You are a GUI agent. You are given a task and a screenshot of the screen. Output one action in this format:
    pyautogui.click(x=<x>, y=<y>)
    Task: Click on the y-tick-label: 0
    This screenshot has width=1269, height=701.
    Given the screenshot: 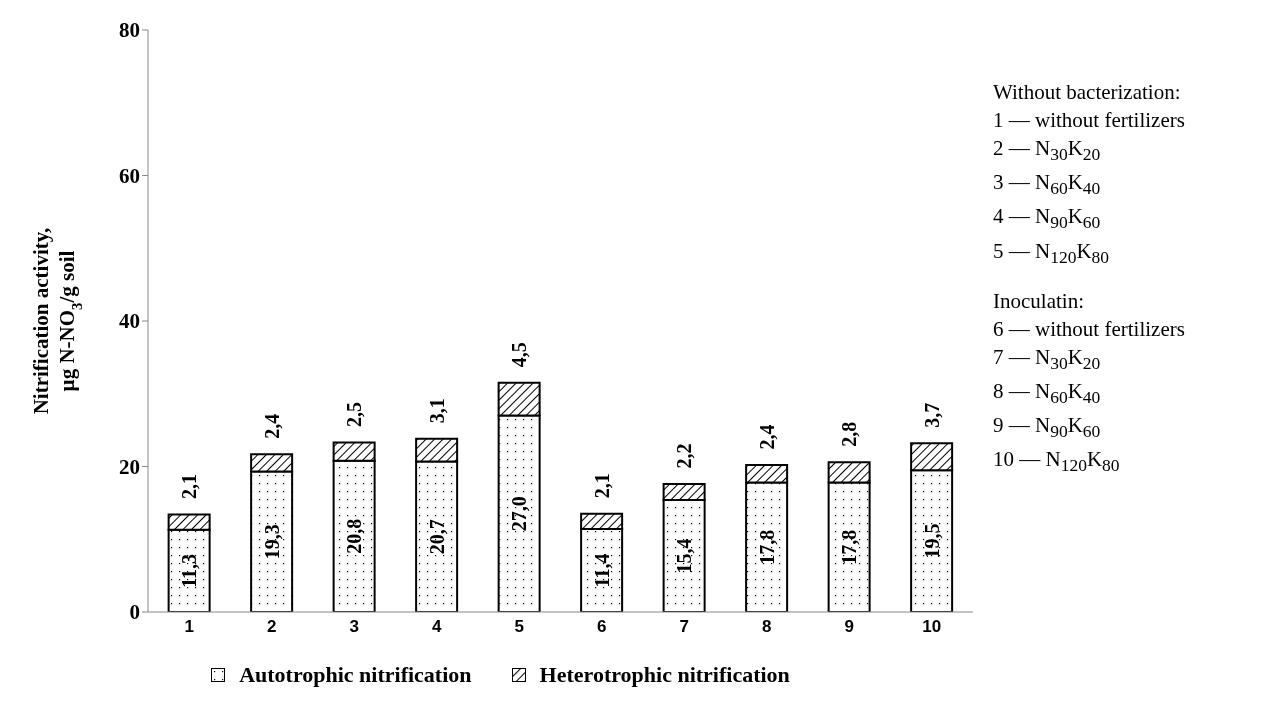 What is the action you would take?
    pyautogui.click(x=134, y=612)
    